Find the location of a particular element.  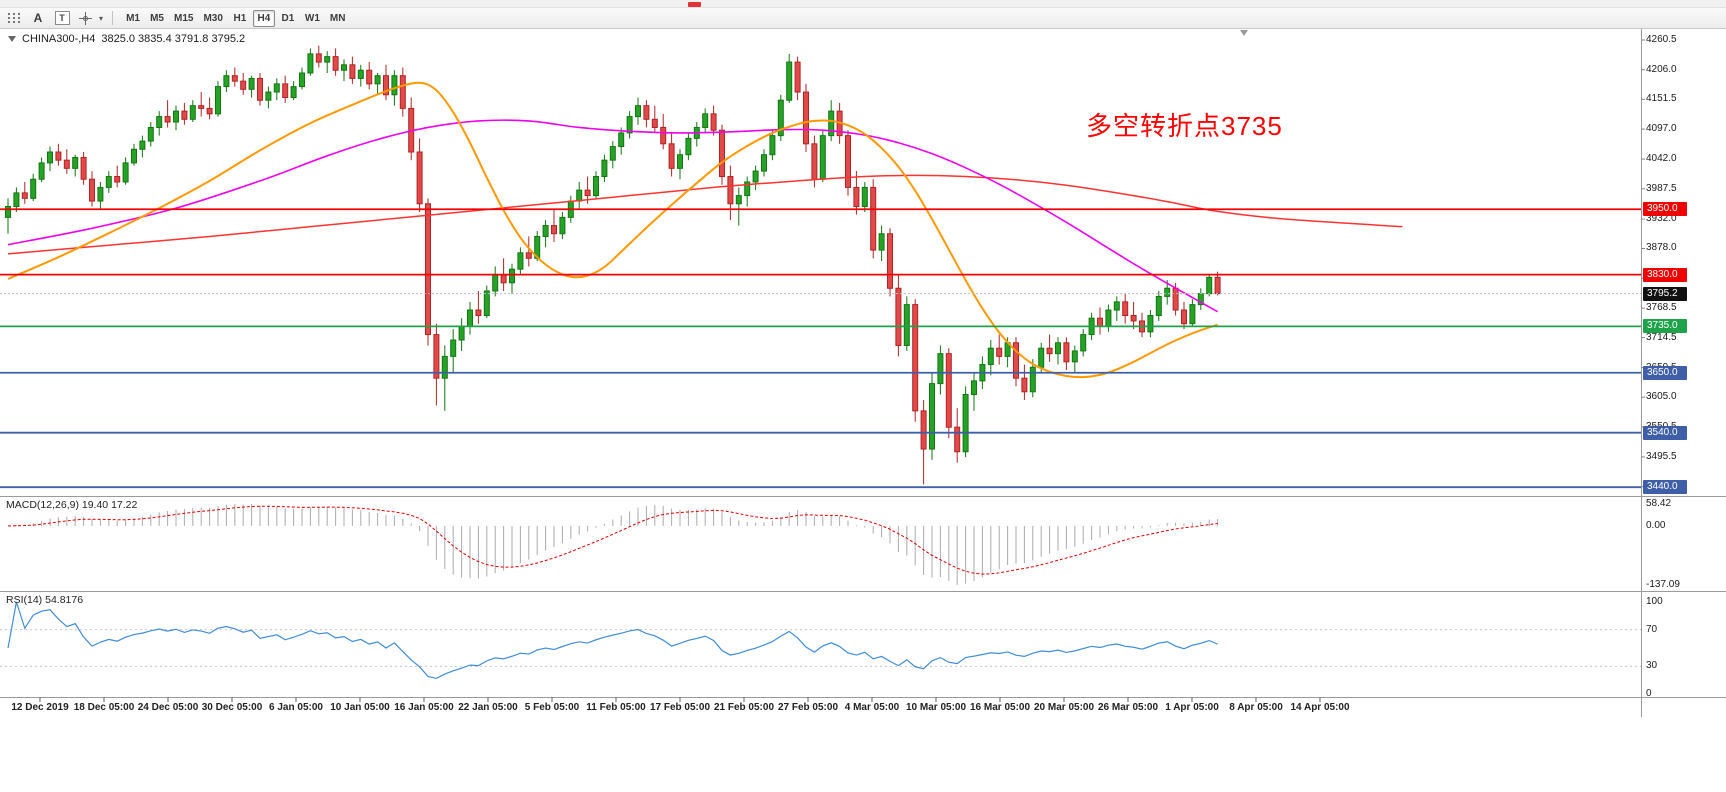

font-tool-button: A is located at coordinates (38, 18).